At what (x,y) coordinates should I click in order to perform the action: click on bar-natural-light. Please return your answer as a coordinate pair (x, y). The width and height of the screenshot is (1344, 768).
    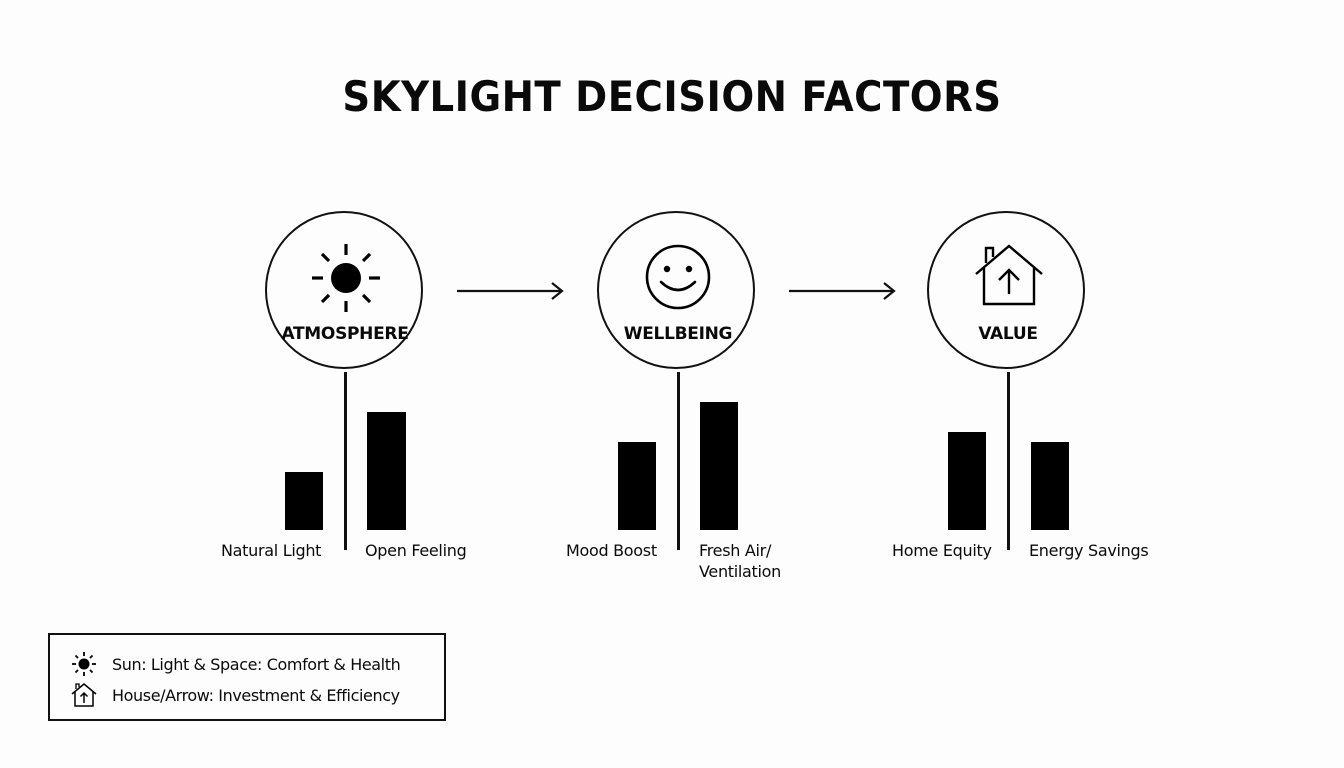
    Looking at the image, I should click on (304, 501).